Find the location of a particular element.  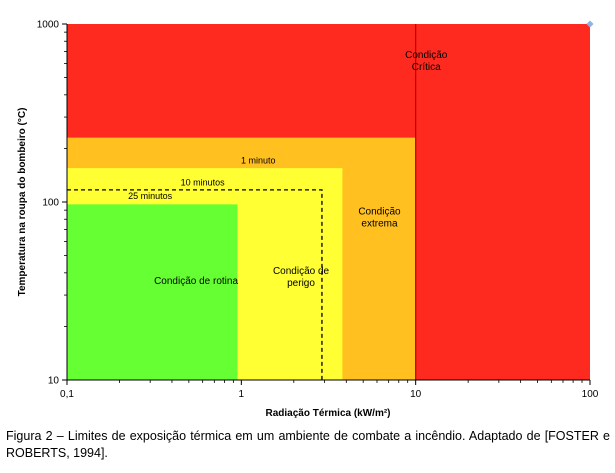

region-label-condicao-de-perigo-1: perigo is located at coordinates (301, 283).